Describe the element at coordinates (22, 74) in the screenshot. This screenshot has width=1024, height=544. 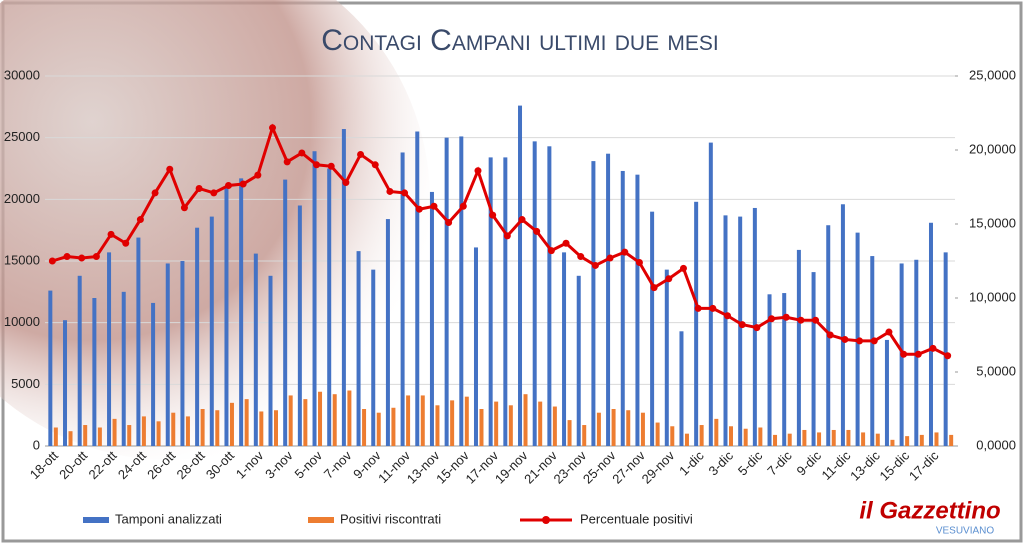
I see `y-tick-label: 30000` at that location.